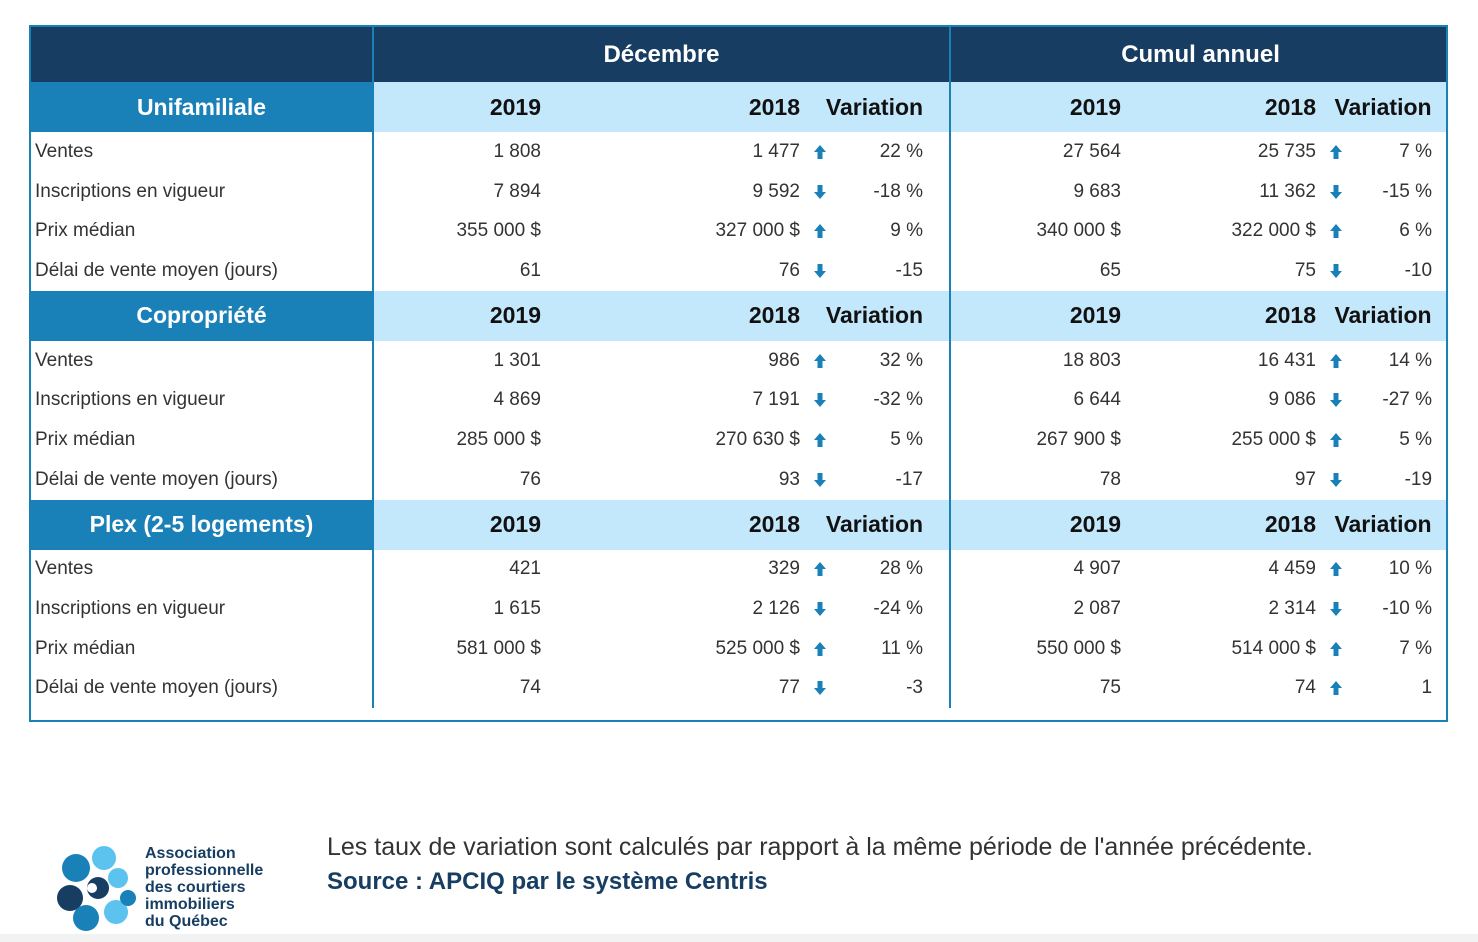 Image resolution: width=1478 pixels, height=942 pixels. I want to click on row-label: Prix médian, so click(202, 440).